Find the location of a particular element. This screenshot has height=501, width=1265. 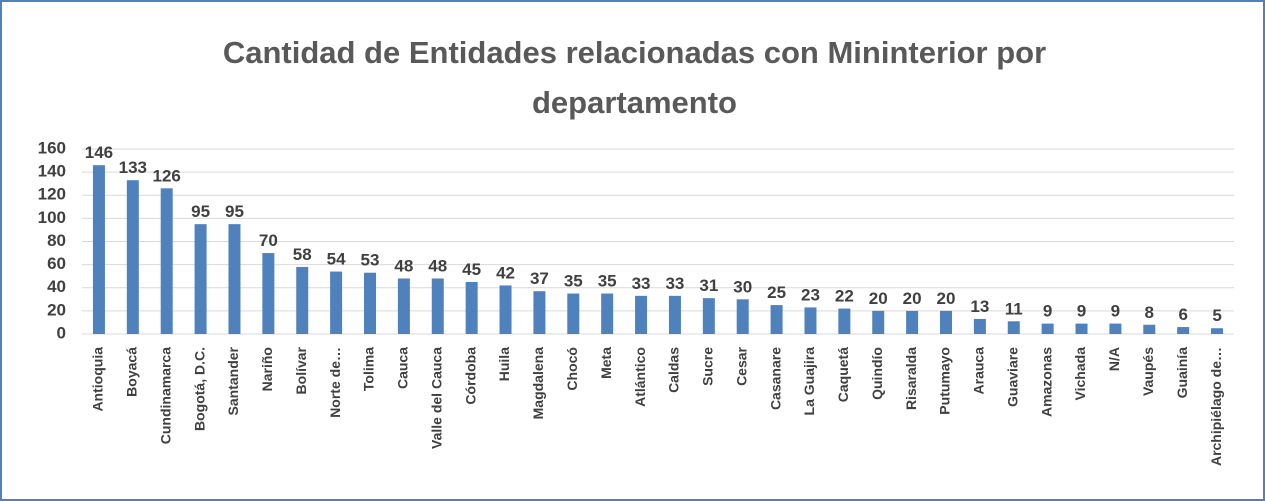

y-tick-label: 140 is located at coordinates (52, 171).